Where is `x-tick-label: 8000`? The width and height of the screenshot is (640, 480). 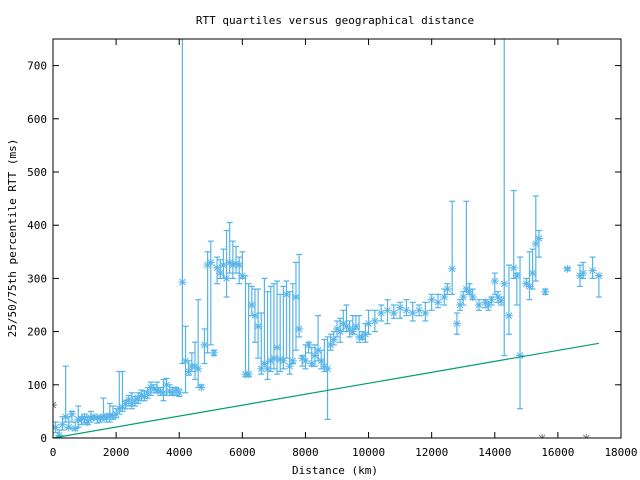
x-tick-label: 8000 is located at coordinates (305, 452).